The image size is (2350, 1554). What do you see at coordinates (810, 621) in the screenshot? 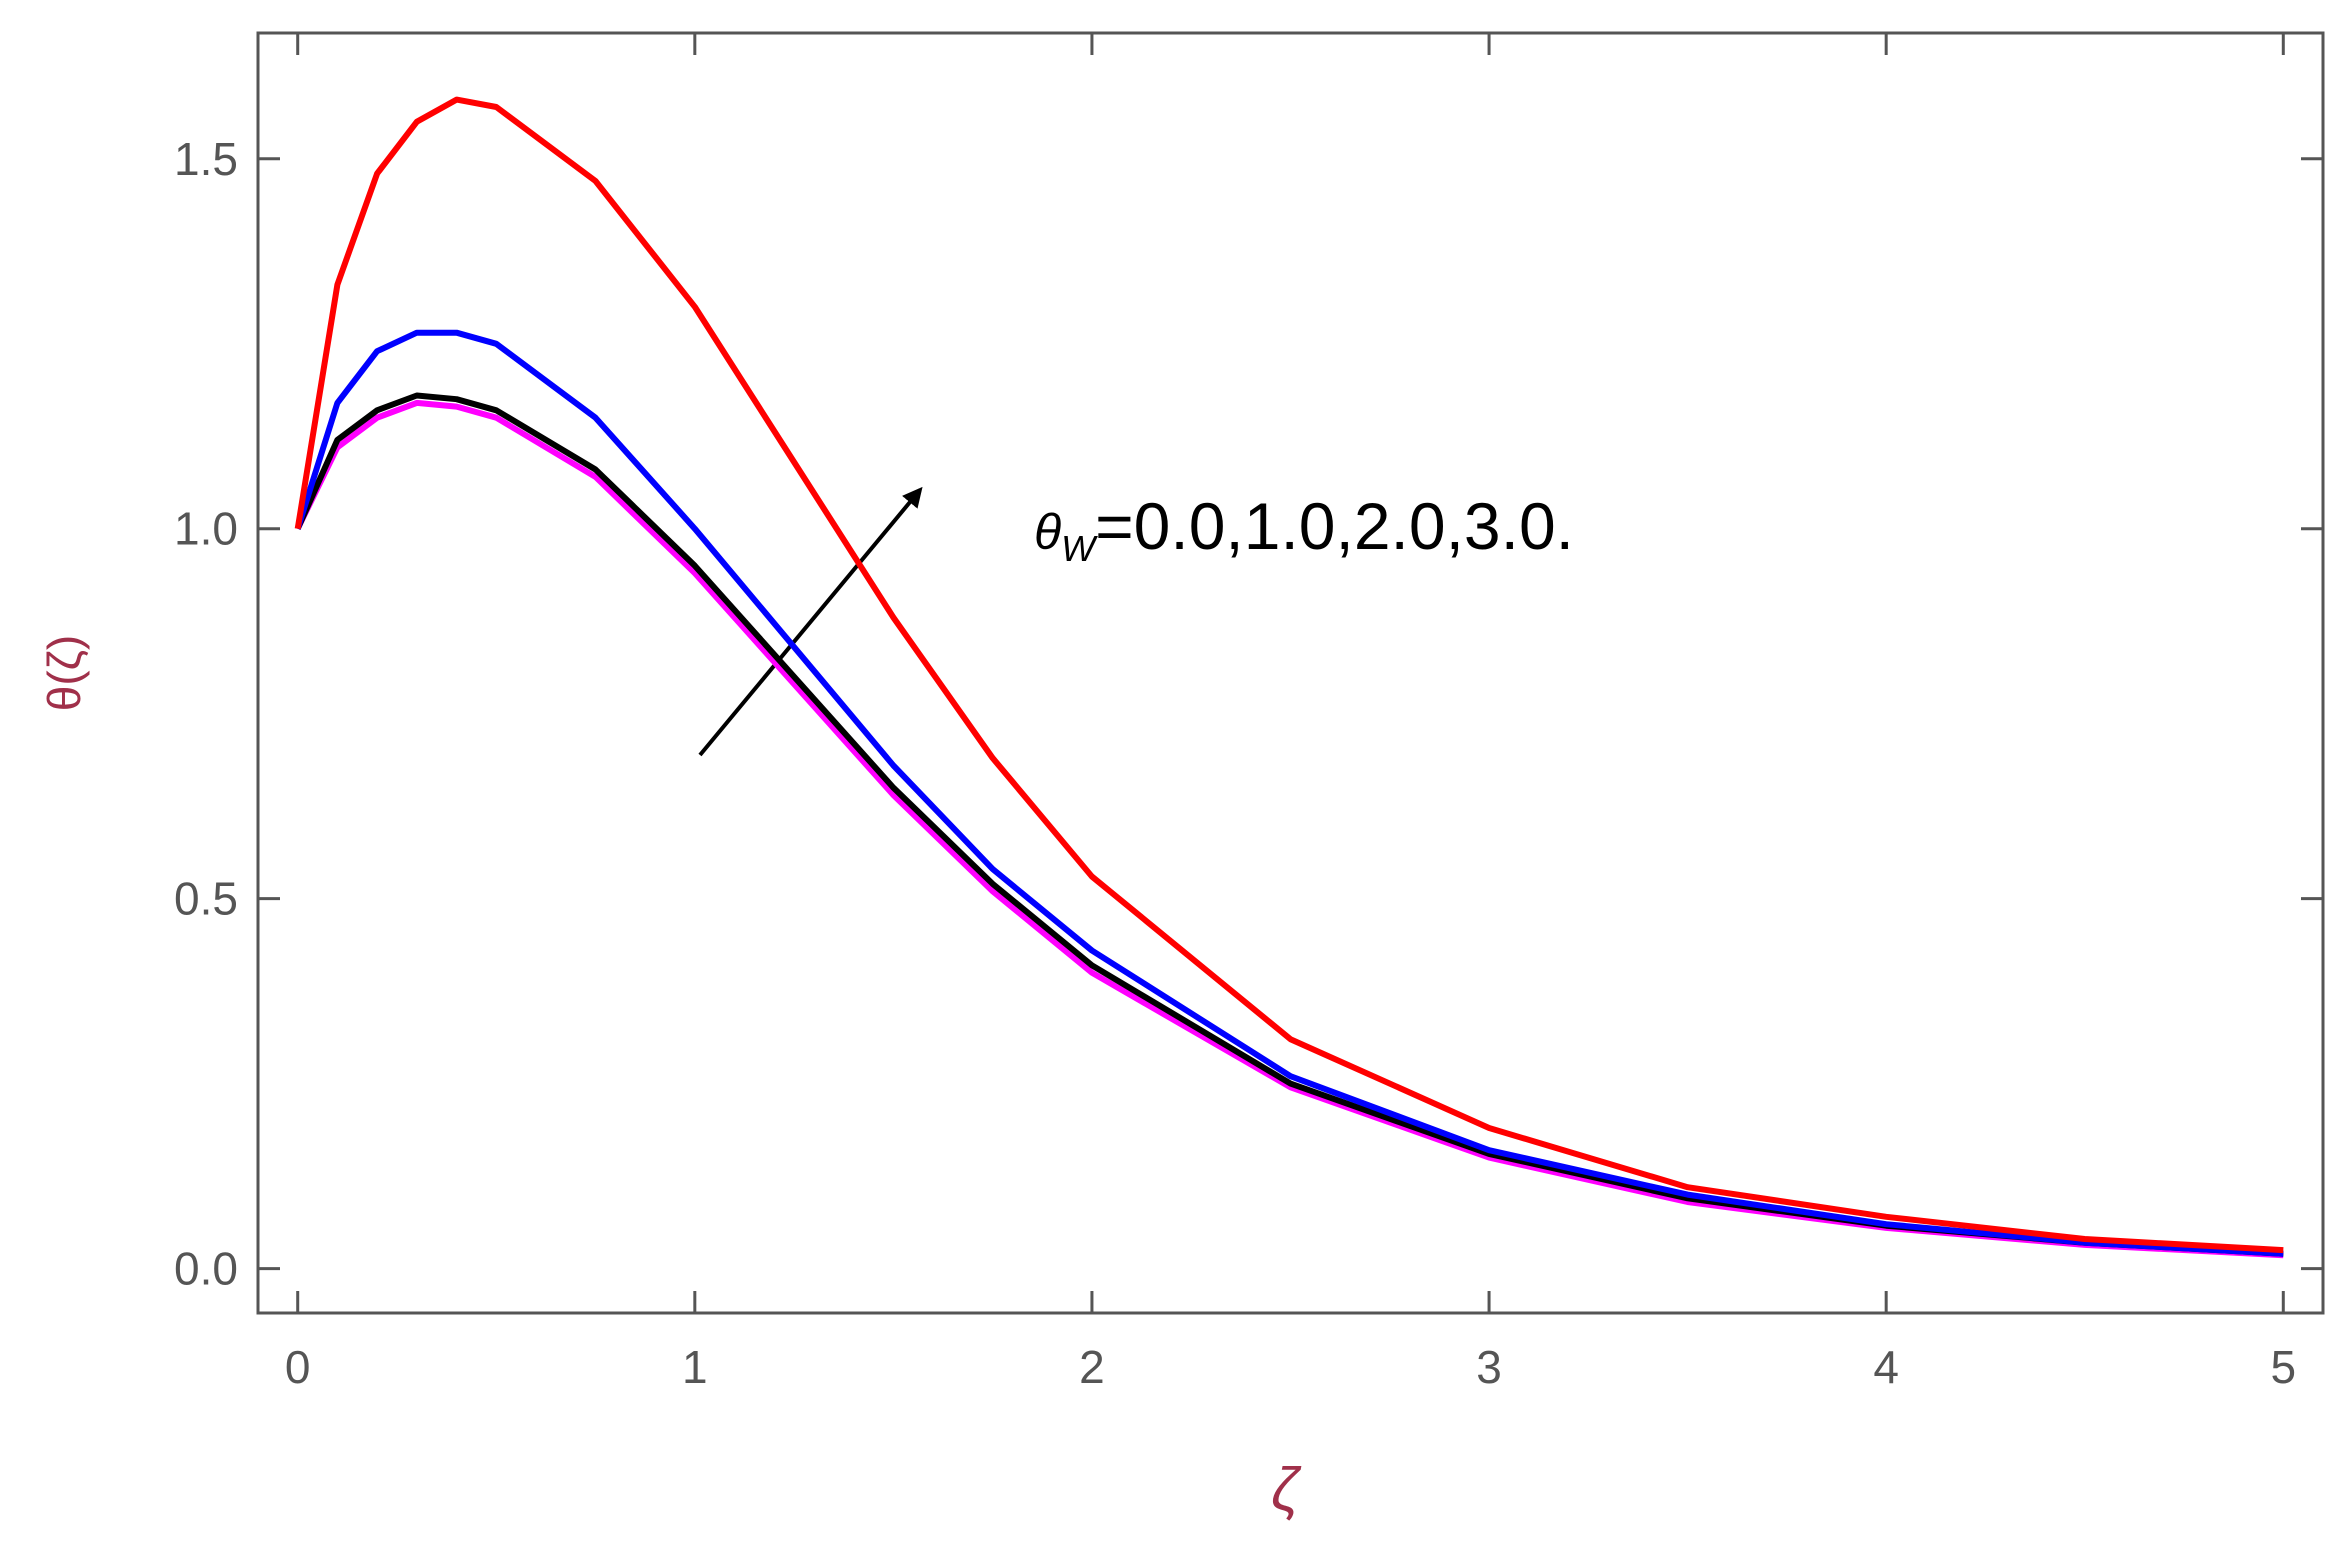
I see `annotation-arrow` at bounding box center [810, 621].